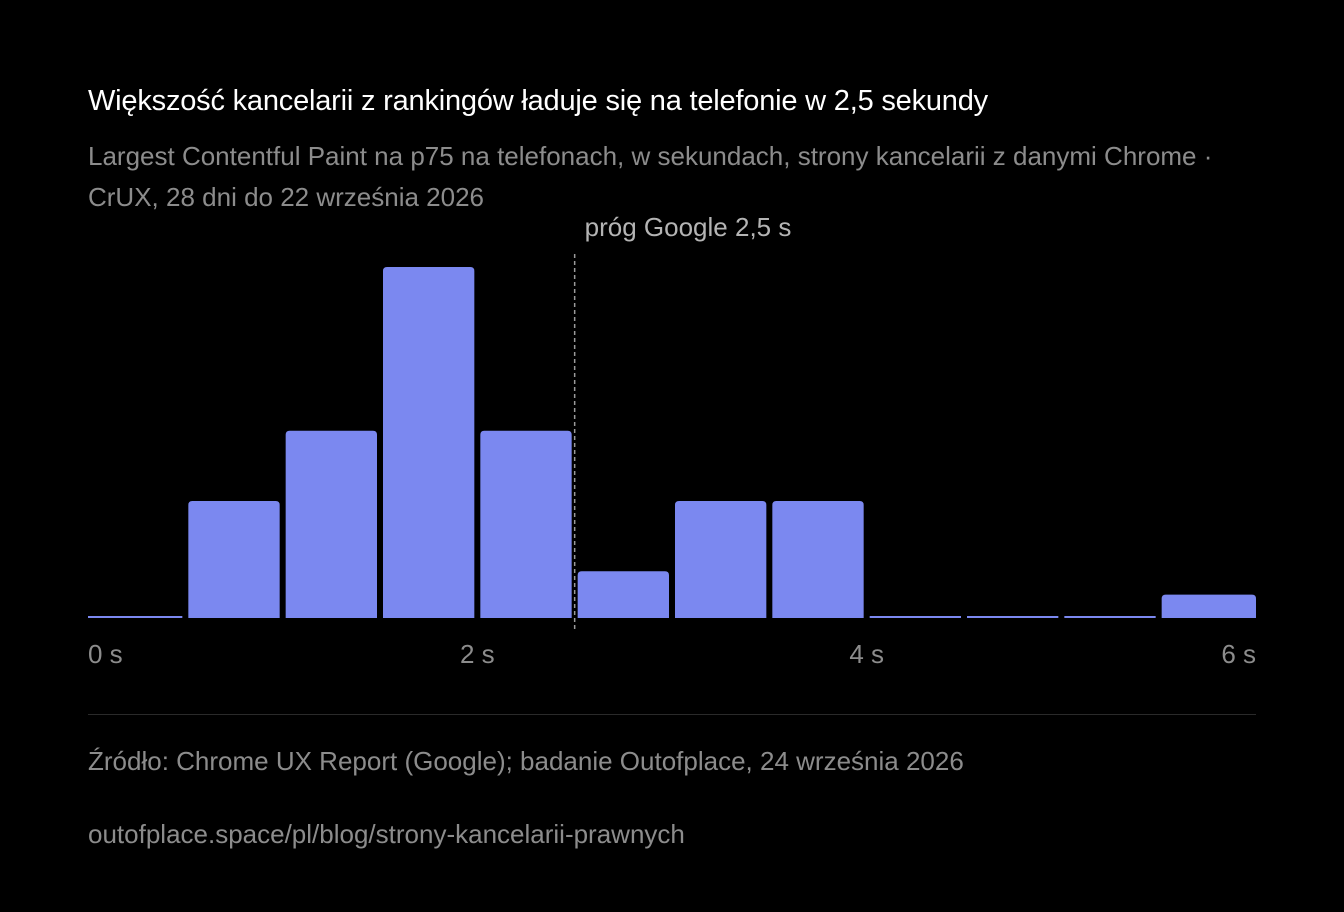 Image resolution: width=1344 pixels, height=912 pixels. Describe the element at coordinates (866, 654) in the screenshot. I see `x-tick-label: 4 s` at that location.